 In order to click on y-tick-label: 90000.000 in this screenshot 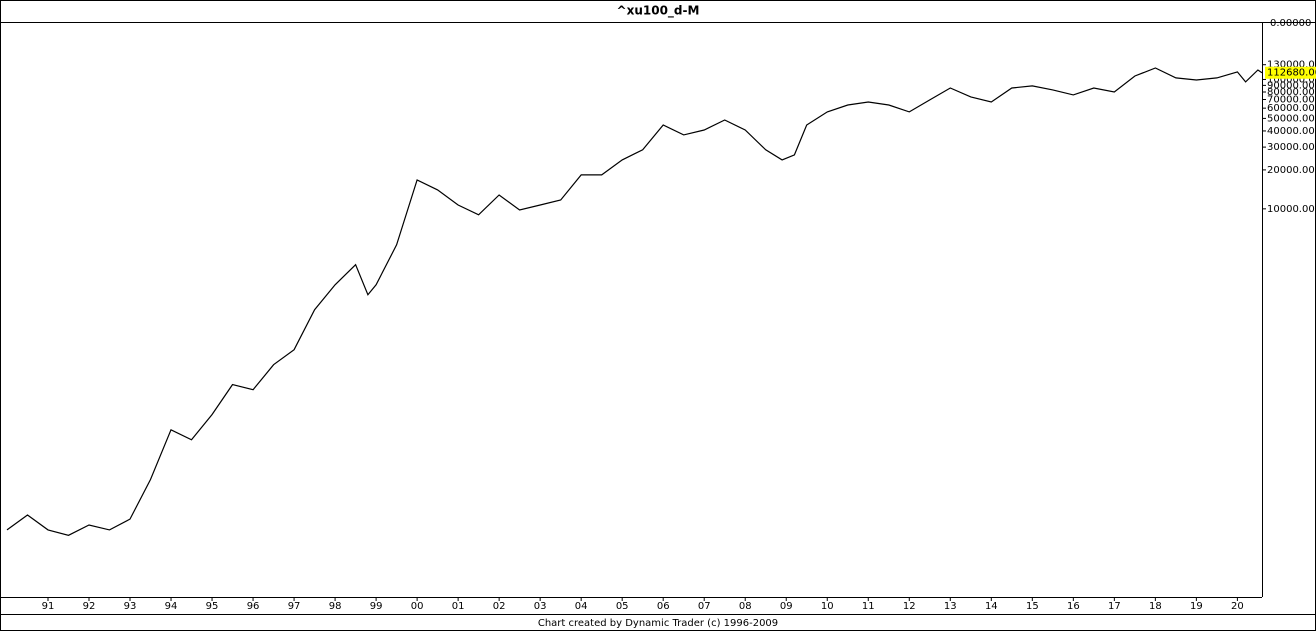, I will do `click(1291, 85)`.